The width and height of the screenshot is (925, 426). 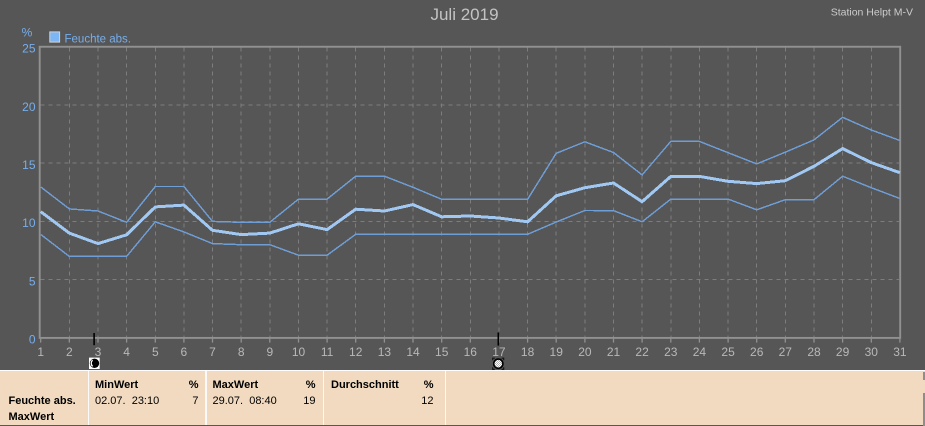 What do you see at coordinates (184, 352) in the screenshot?
I see `svg-text: 6` at bounding box center [184, 352].